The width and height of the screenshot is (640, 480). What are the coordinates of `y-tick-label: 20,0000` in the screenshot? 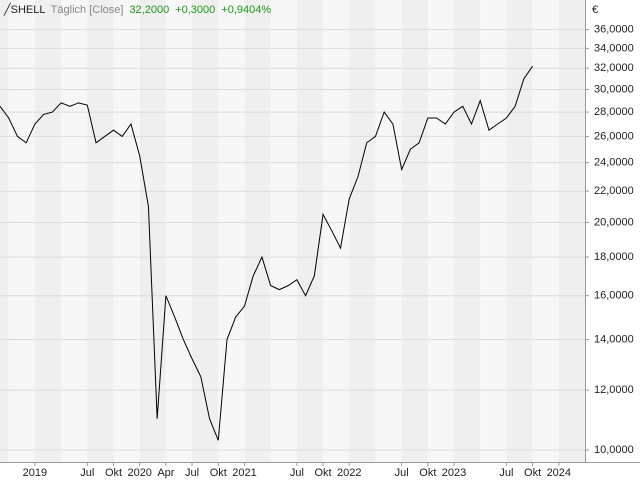 It's located at (614, 222).